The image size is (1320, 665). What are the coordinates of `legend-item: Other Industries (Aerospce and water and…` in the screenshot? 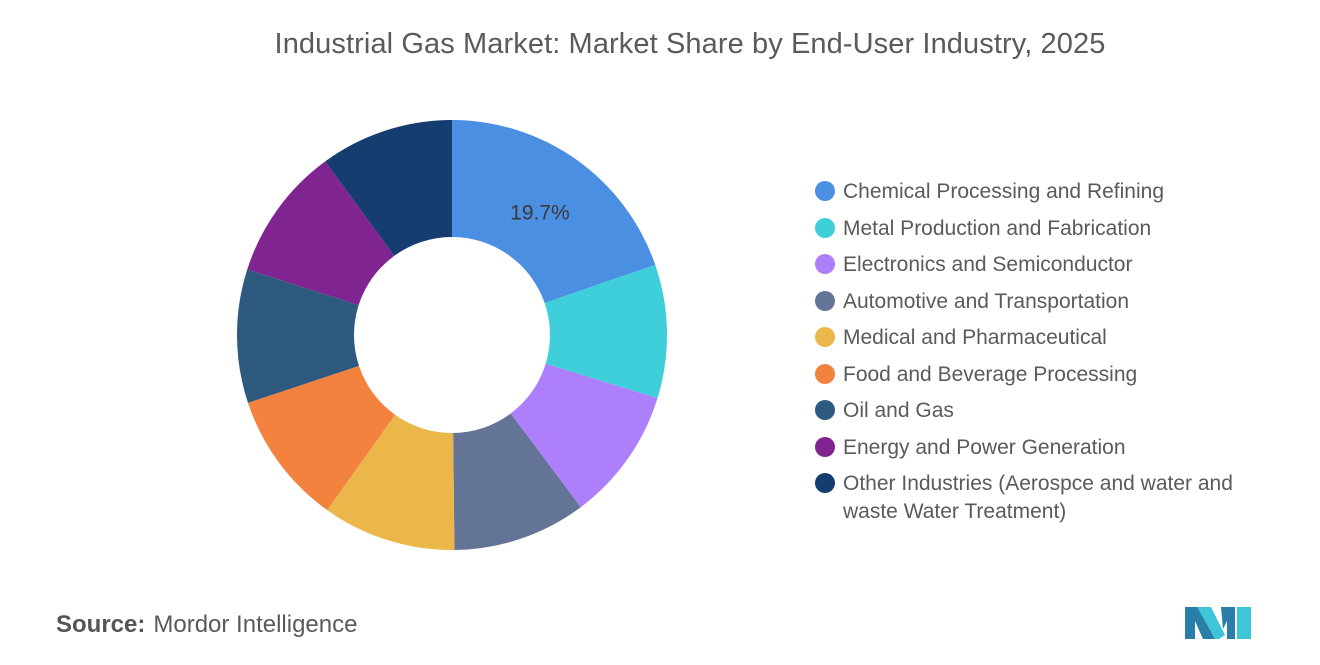 It's located at (1050, 498).